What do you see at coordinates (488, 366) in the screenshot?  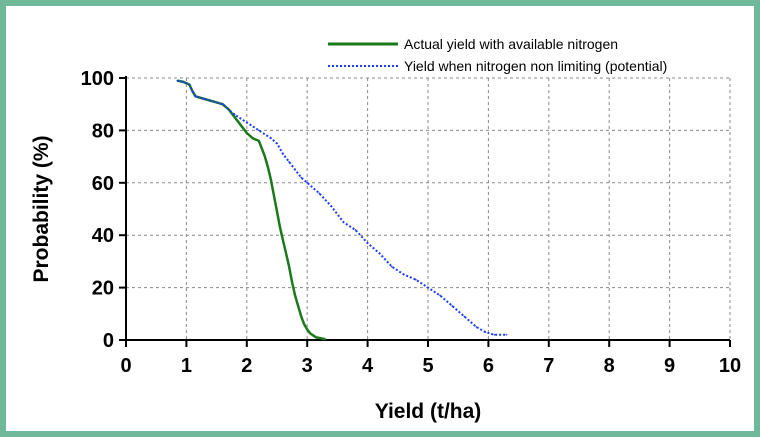 I see `x-tick-label: 6` at bounding box center [488, 366].